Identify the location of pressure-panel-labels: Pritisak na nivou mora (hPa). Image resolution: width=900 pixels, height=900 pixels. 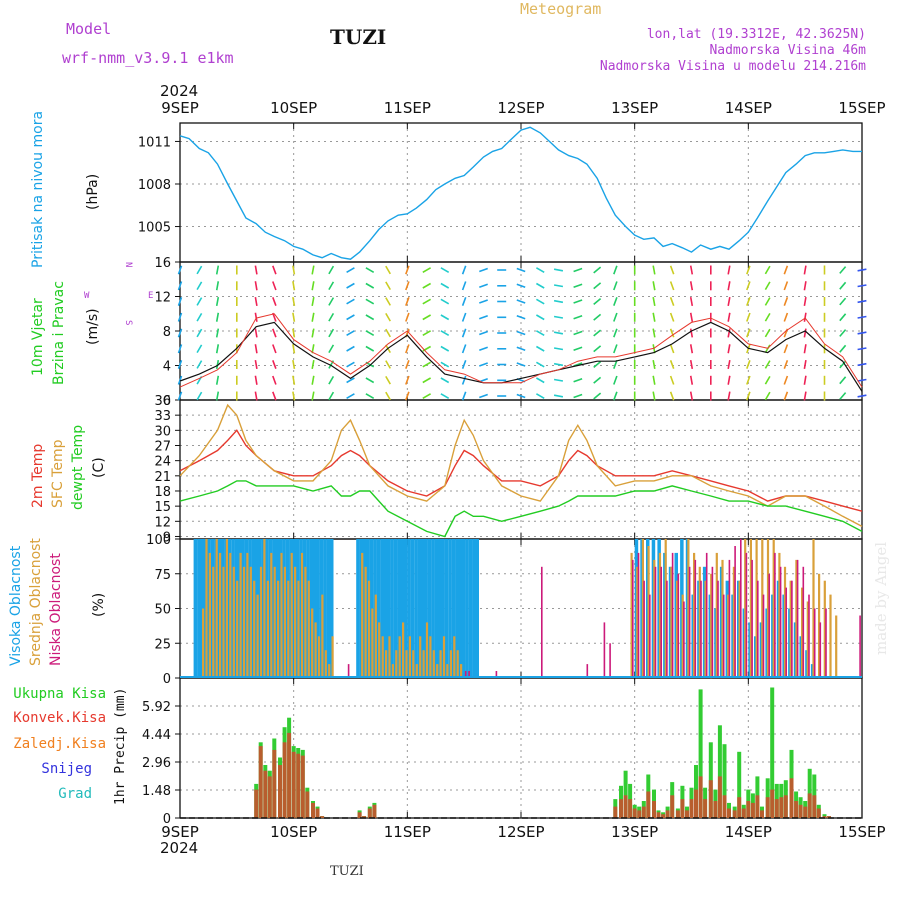
(65, 189).